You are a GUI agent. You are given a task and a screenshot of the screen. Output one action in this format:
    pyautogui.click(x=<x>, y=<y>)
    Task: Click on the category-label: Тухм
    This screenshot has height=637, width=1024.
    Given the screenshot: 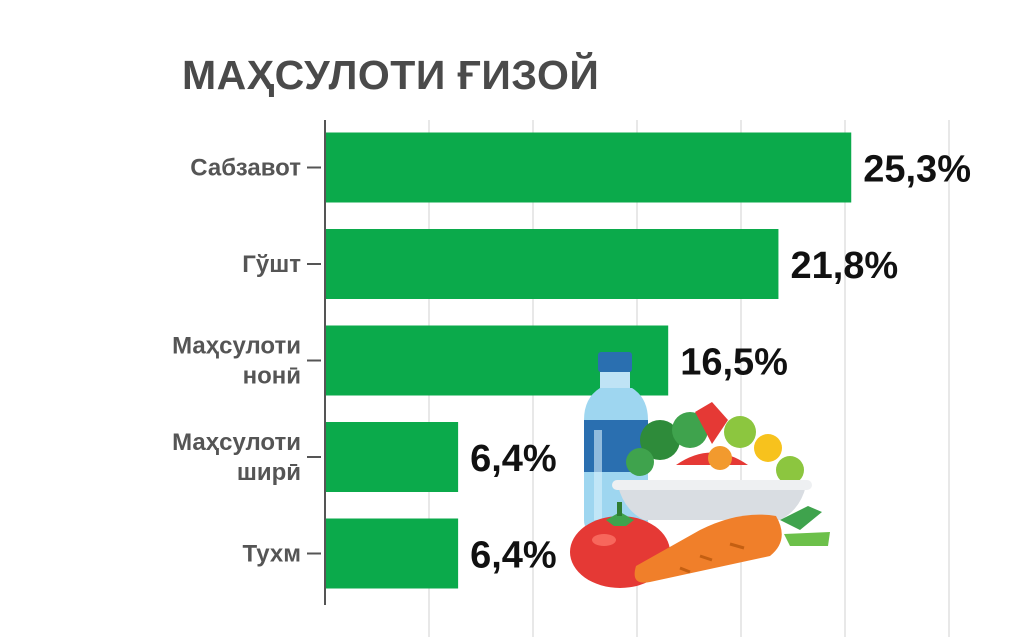 What is the action you would take?
    pyautogui.click(x=272, y=554)
    